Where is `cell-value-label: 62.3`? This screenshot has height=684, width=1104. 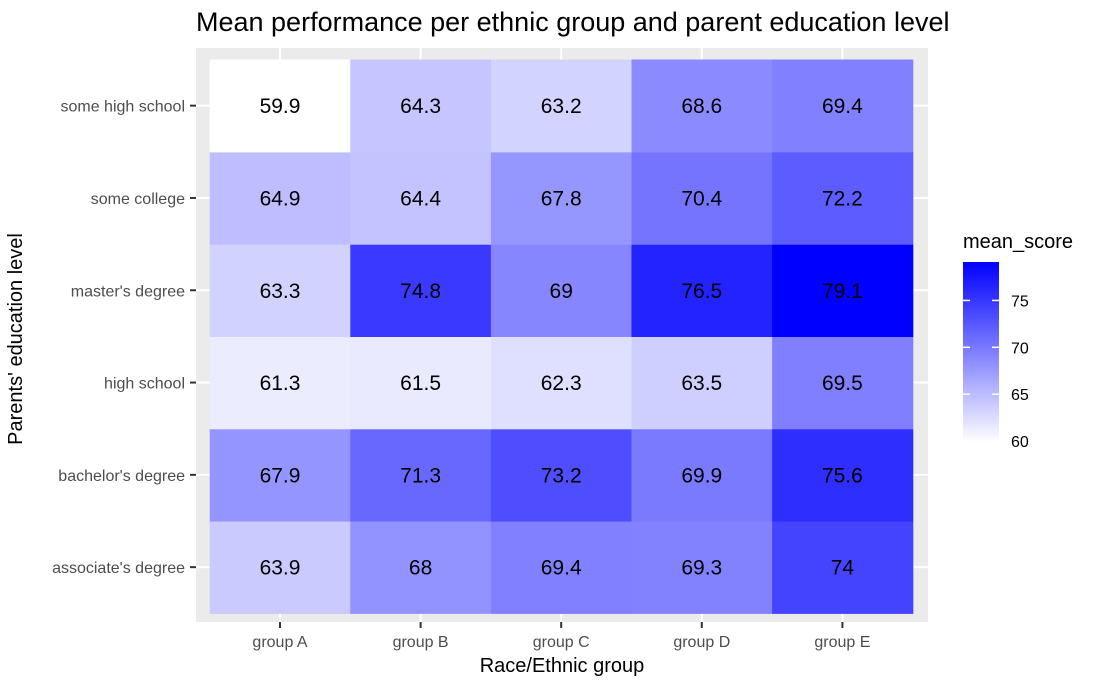
cell-value-label: 62.3 is located at coordinates (561, 383).